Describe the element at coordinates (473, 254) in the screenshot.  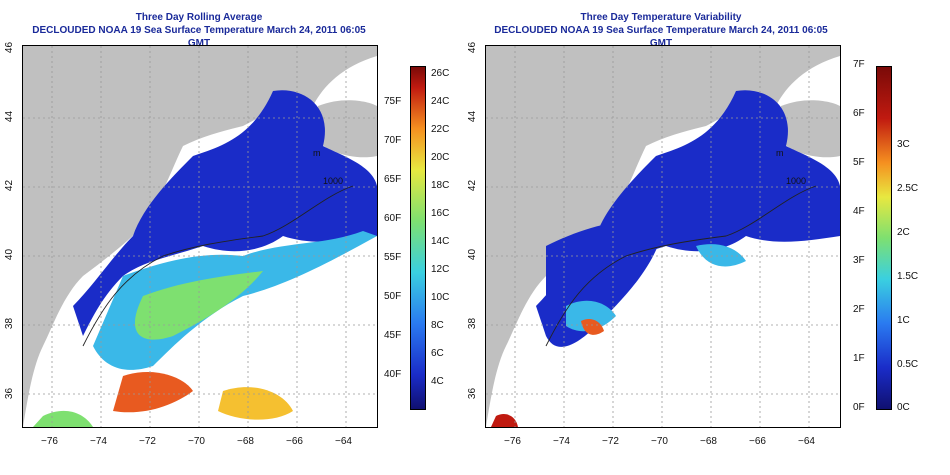
I see `right-lat-tick: 40` at that location.